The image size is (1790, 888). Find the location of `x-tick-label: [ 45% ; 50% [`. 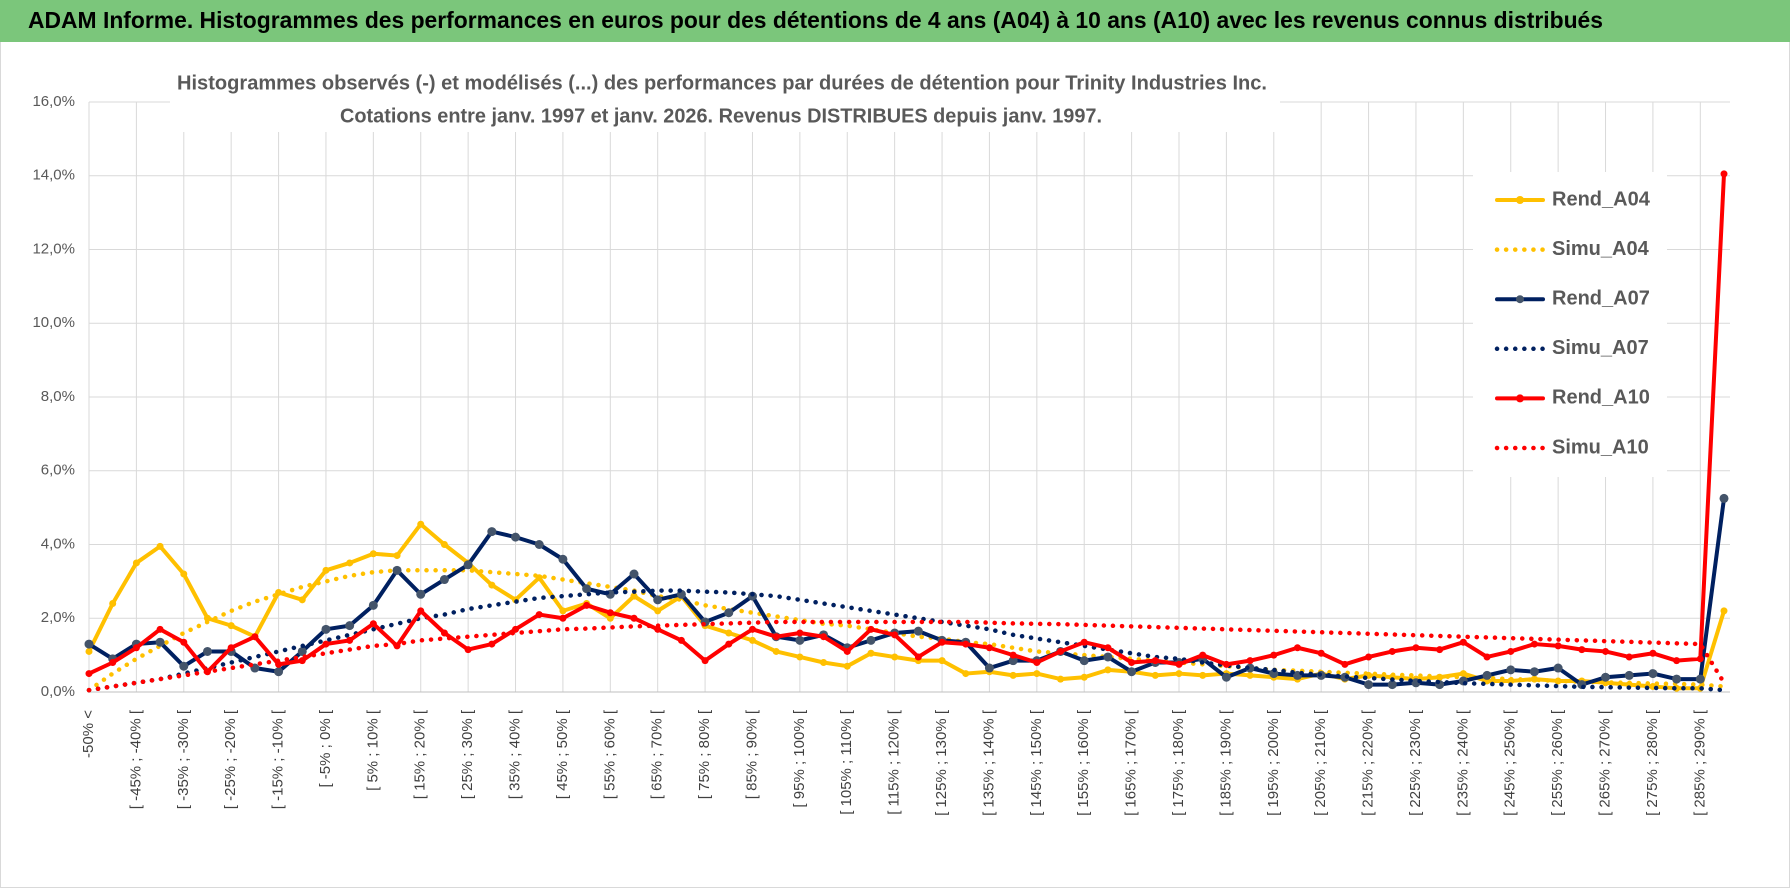

x-tick-label: [ 45% ; 50% [ is located at coordinates (562, 754).